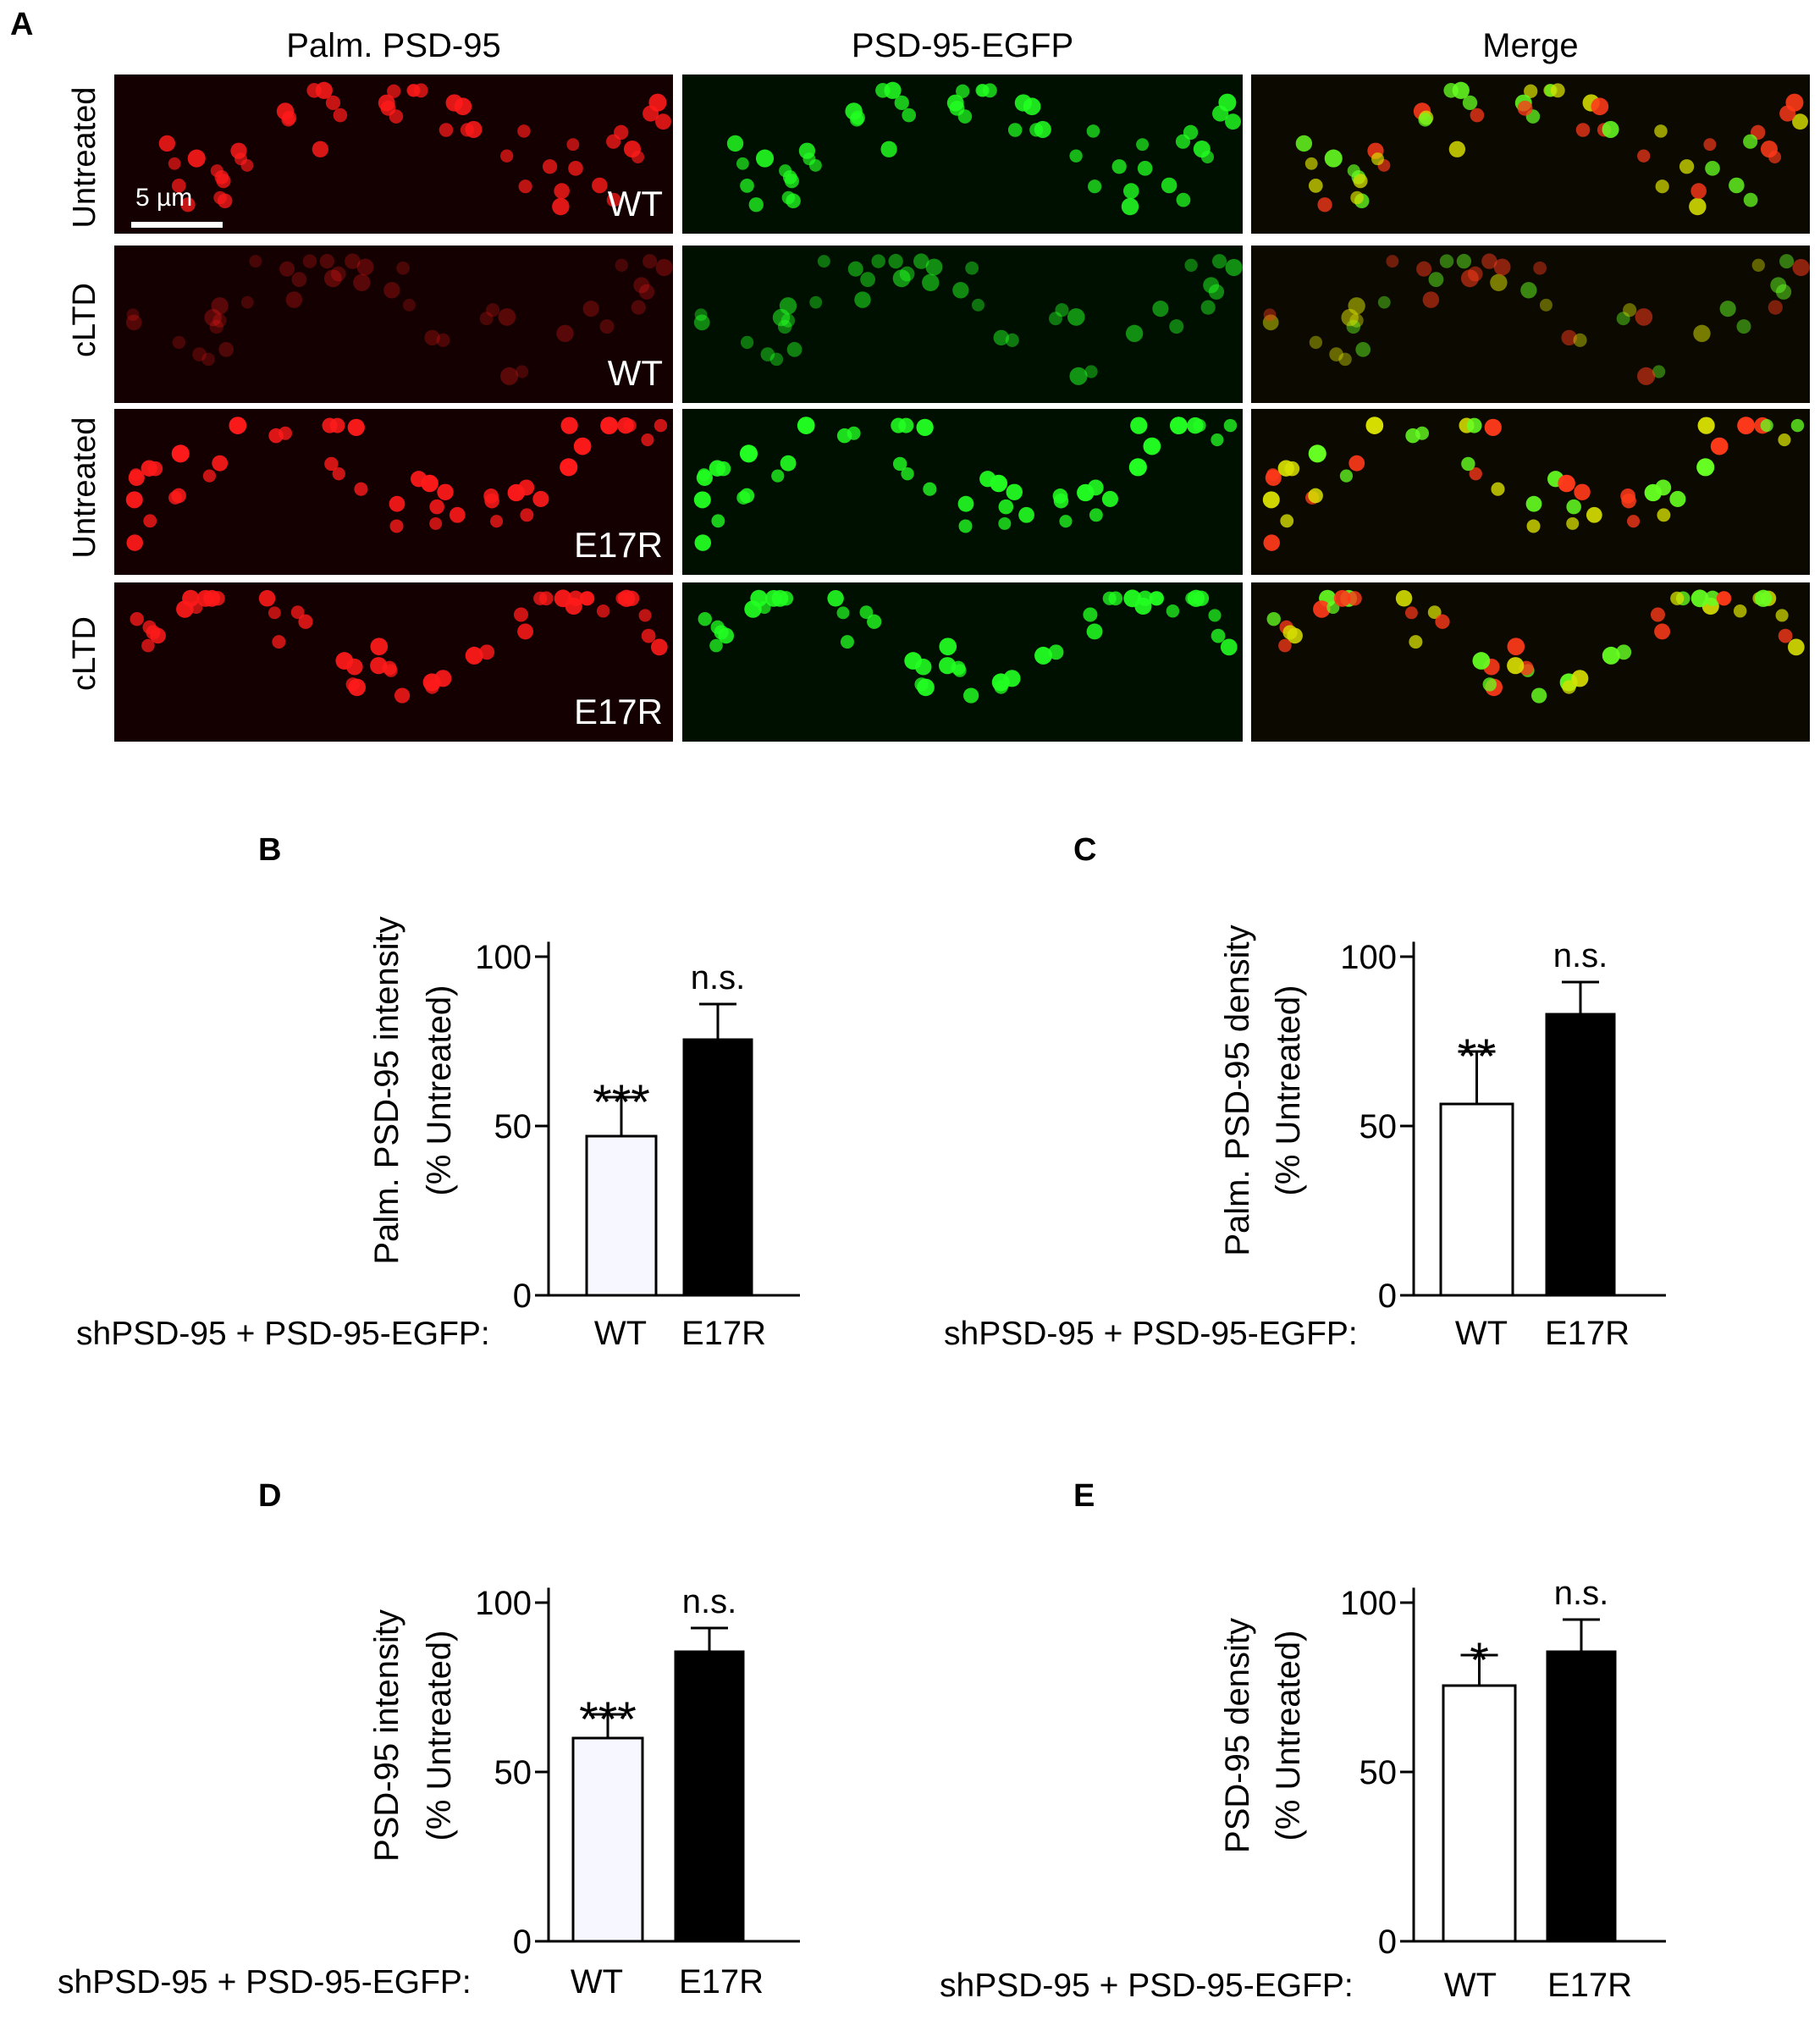  I want to click on panel-d-bar-e17r, so click(709, 1796).